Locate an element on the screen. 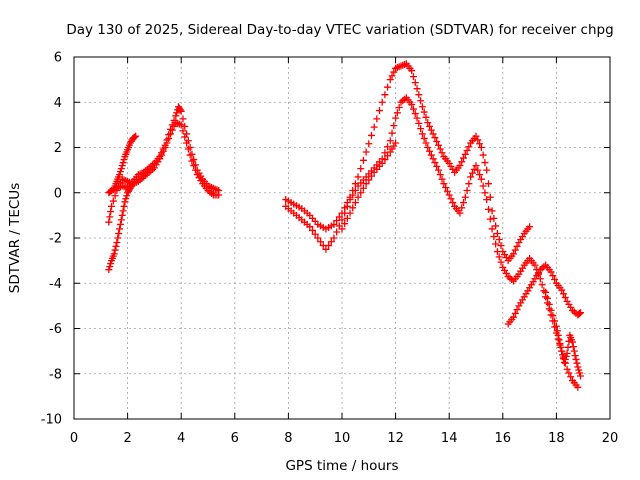 This screenshot has width=640, height=480. series-segment-1d is located at coordinates (125, 162).